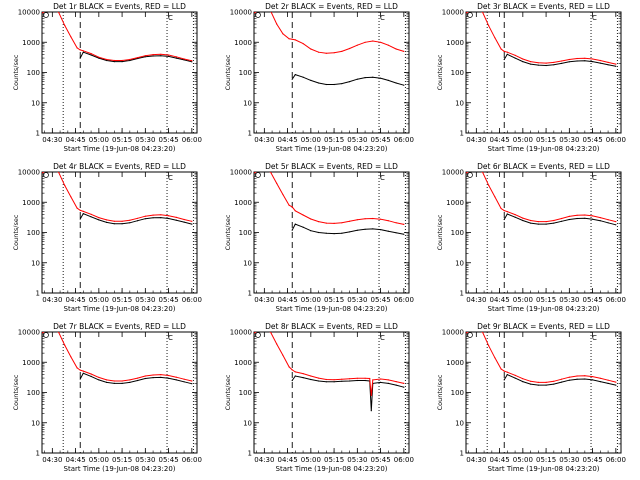  Describe the element at coordinates (453, 333) in the screenshot. I see `y-tick-label: 10000` at that location.